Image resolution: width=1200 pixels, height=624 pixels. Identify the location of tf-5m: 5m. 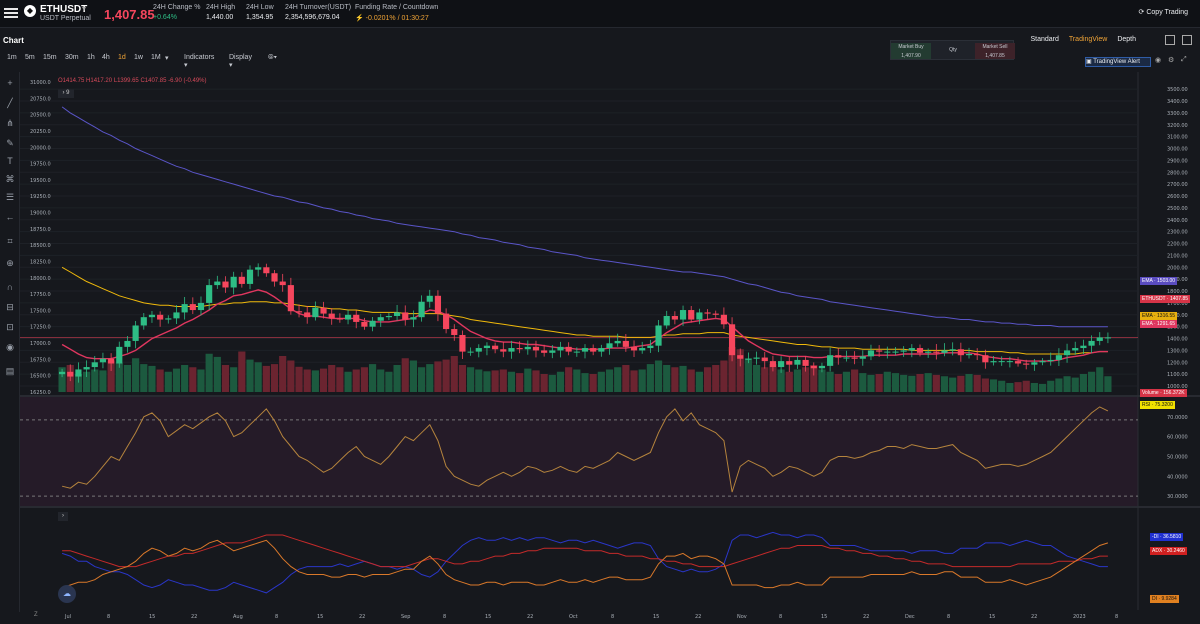
(30, 57).